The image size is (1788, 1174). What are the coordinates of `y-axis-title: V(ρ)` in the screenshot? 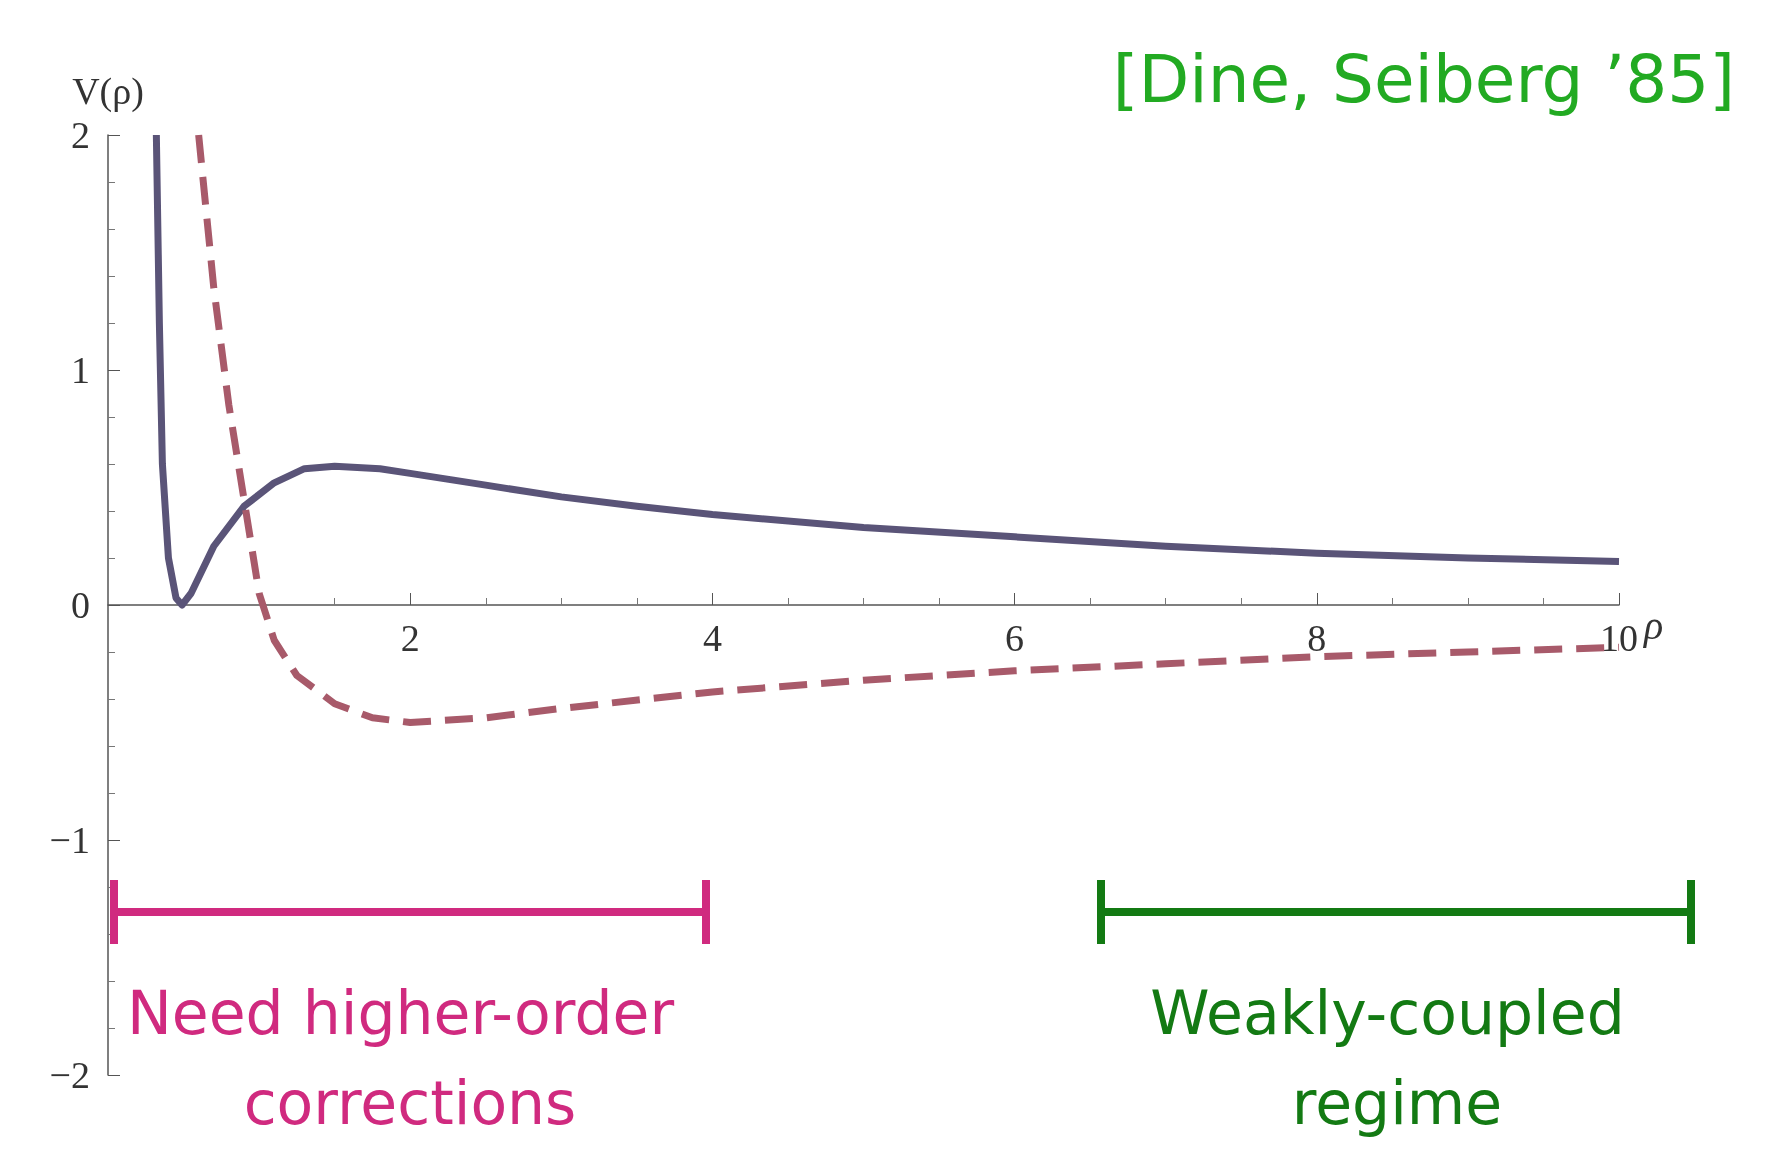 It's located at (108, 91).